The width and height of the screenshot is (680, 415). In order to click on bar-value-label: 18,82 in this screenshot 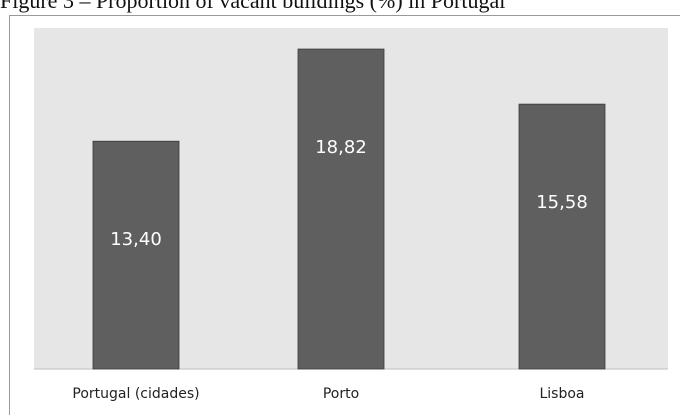, I will do `click(341, 147)`.